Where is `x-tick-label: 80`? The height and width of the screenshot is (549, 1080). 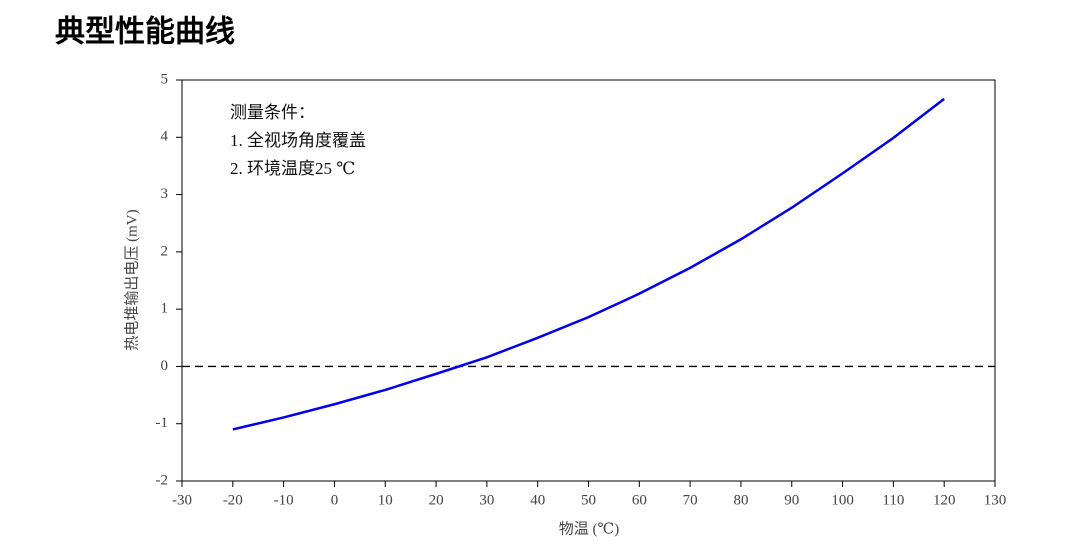
x-tick-label: 80 is located at coordinates (740, 500).